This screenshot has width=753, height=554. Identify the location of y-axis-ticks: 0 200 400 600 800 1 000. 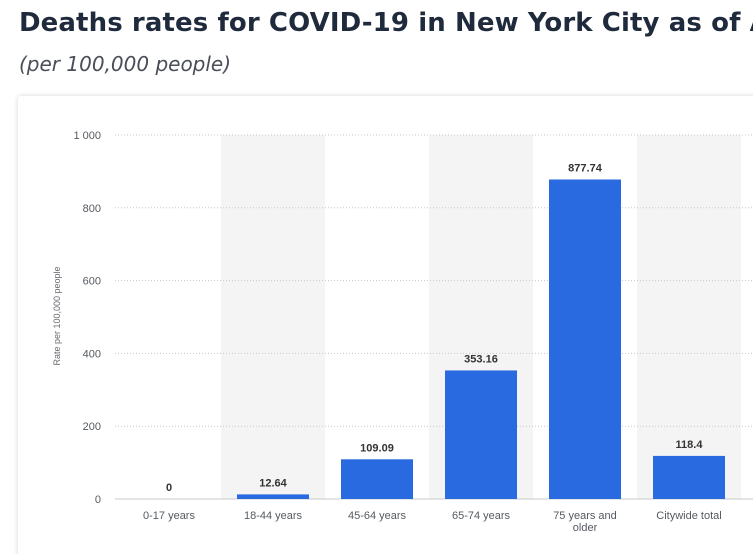
(87, 318).